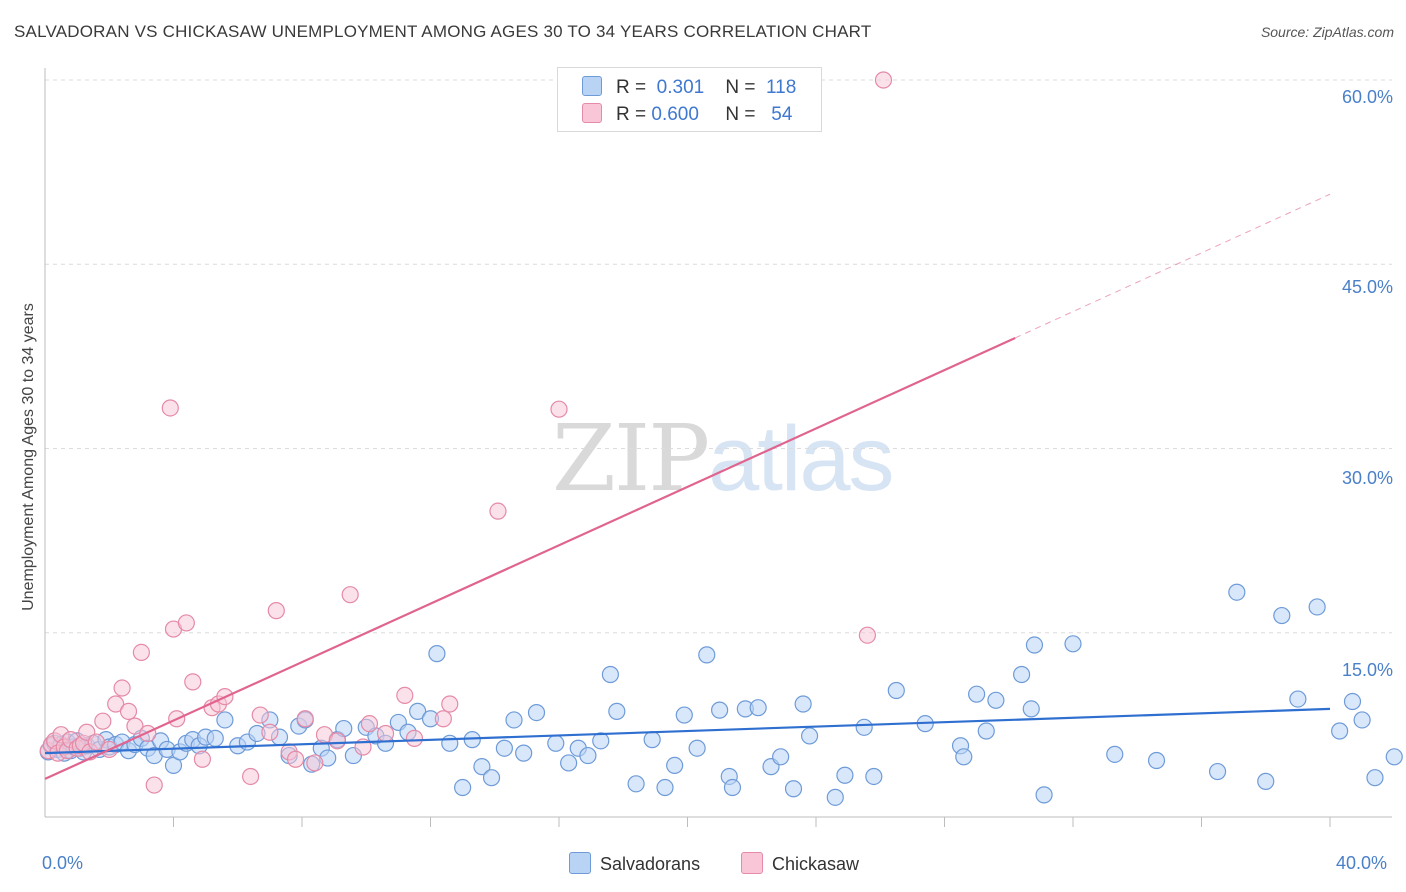 The image size is (1406, 892). Describe the element at coordinates (650, 864) in the screenshot. I see `bottom-legend-salvadorans-label: Salvadorans` at that location.